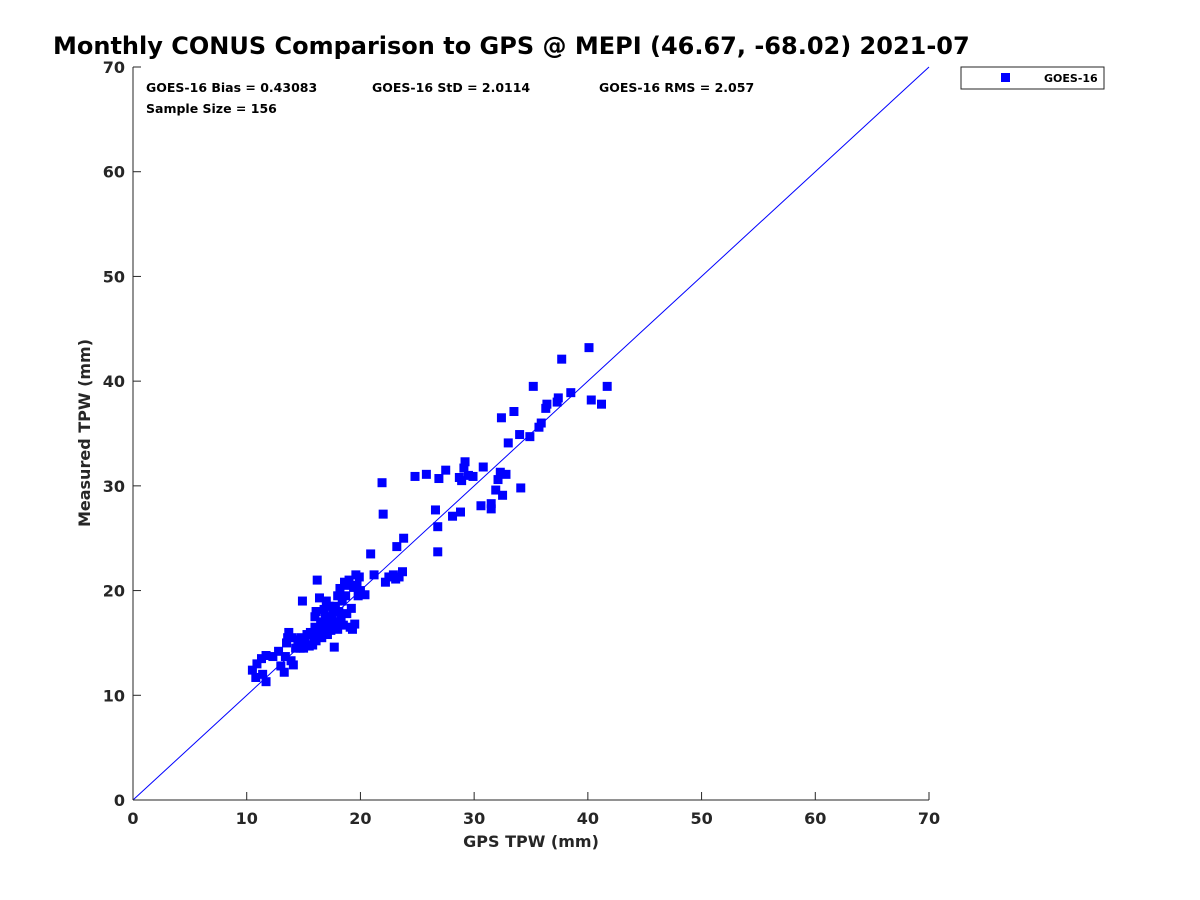 This screenshot has width=1200, height=900. Describe the element at coordinates (676, 87) in the screenshot. I see `rms-stat: GOES-16 RMS = 2.057` at that location.